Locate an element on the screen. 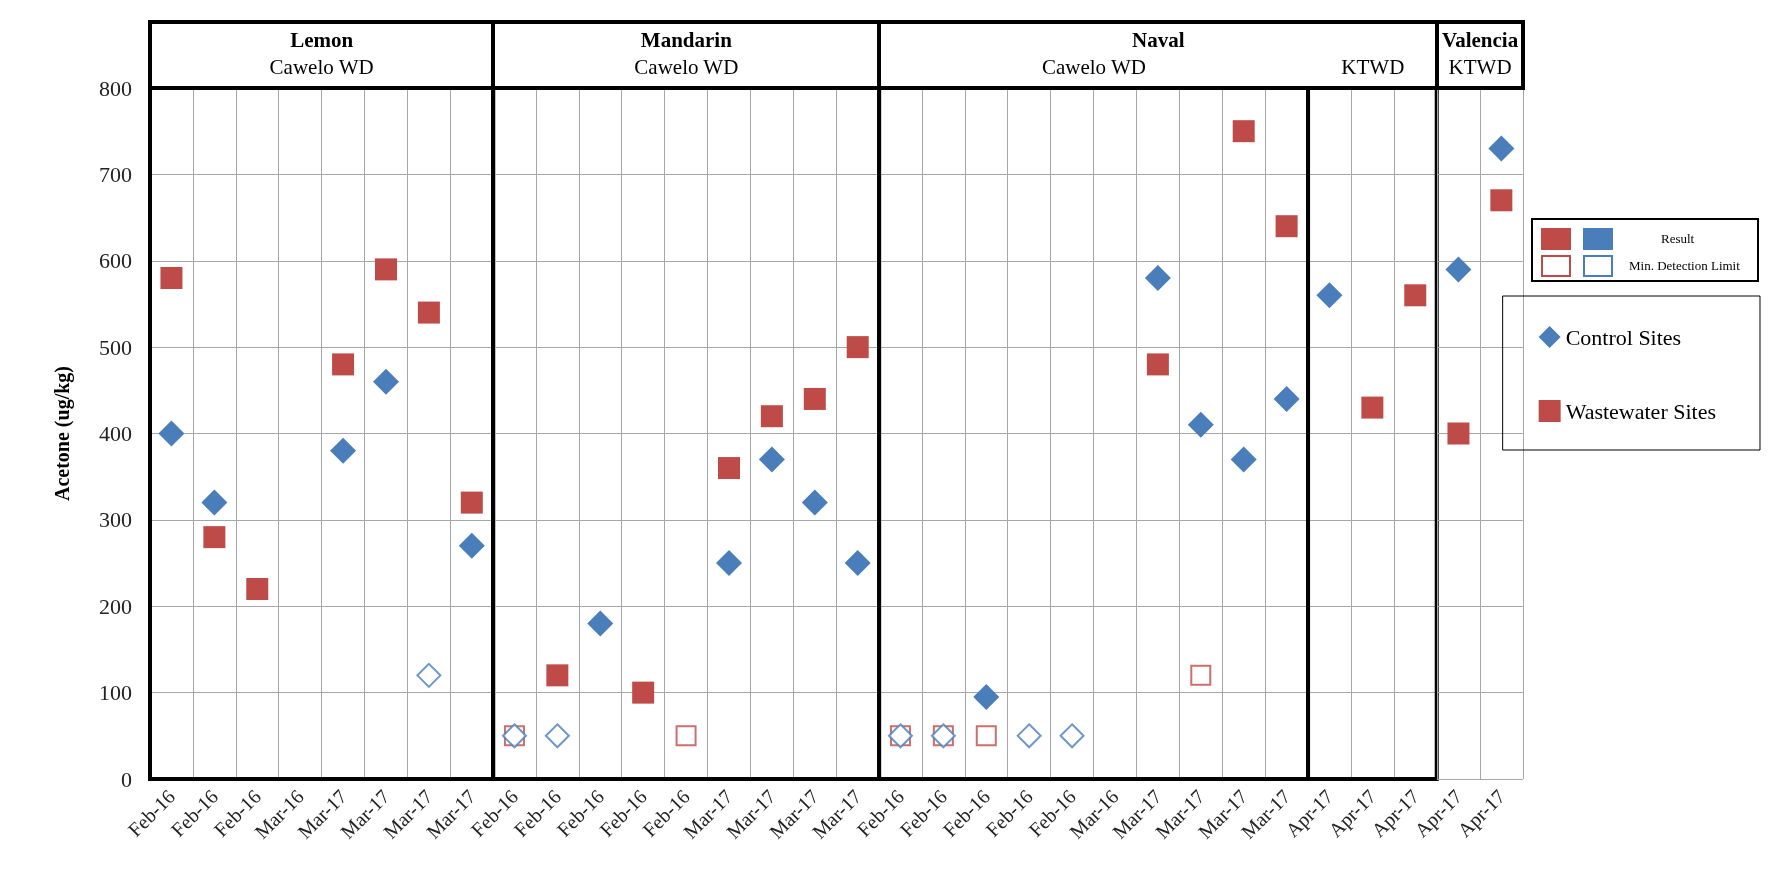 This screenshot has height=874, width=1773. chart-title: Lemon is located at coordinates (322, 40).